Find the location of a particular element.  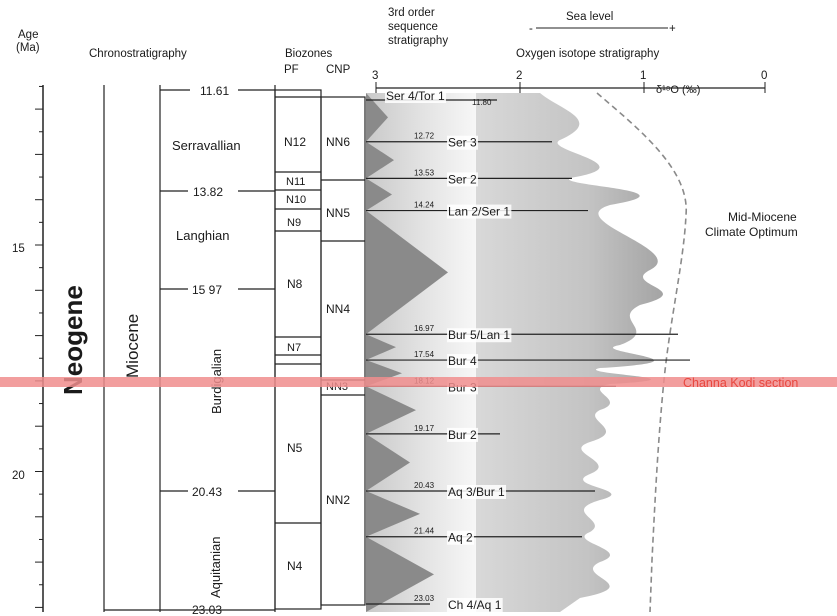

pf-zone-n8: N8 is located at coordinates (295, 284).